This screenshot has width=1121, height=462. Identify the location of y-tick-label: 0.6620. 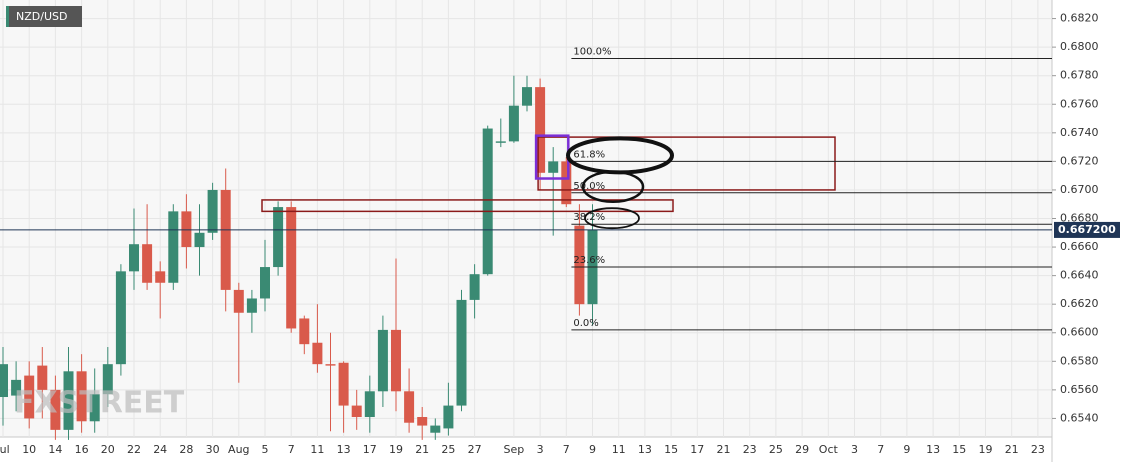
(1079, 303).